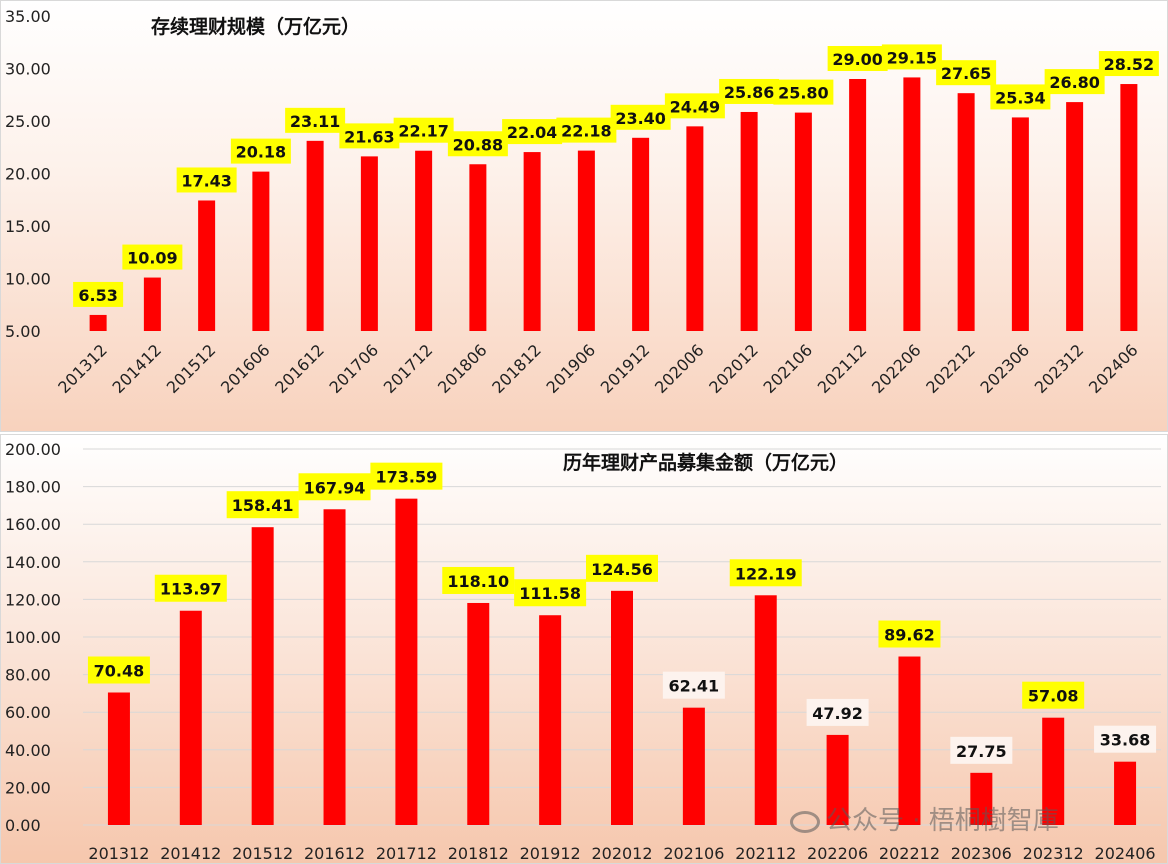  Describe the element at coordinates (97, 295) in the screenshot. I see `data-label: 6.53` at that location.